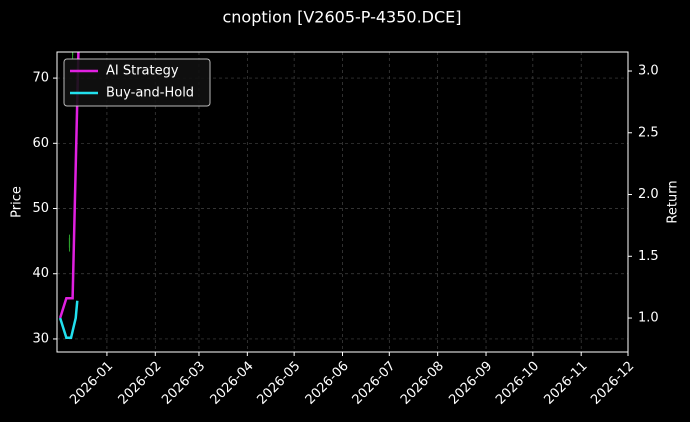 The height and width of the screenshot is (422, 690). What do you see at coordinates (517, 383) in the screenshot?
I see `x-tick-label: 2026-10` at bounding box center [517, 383].